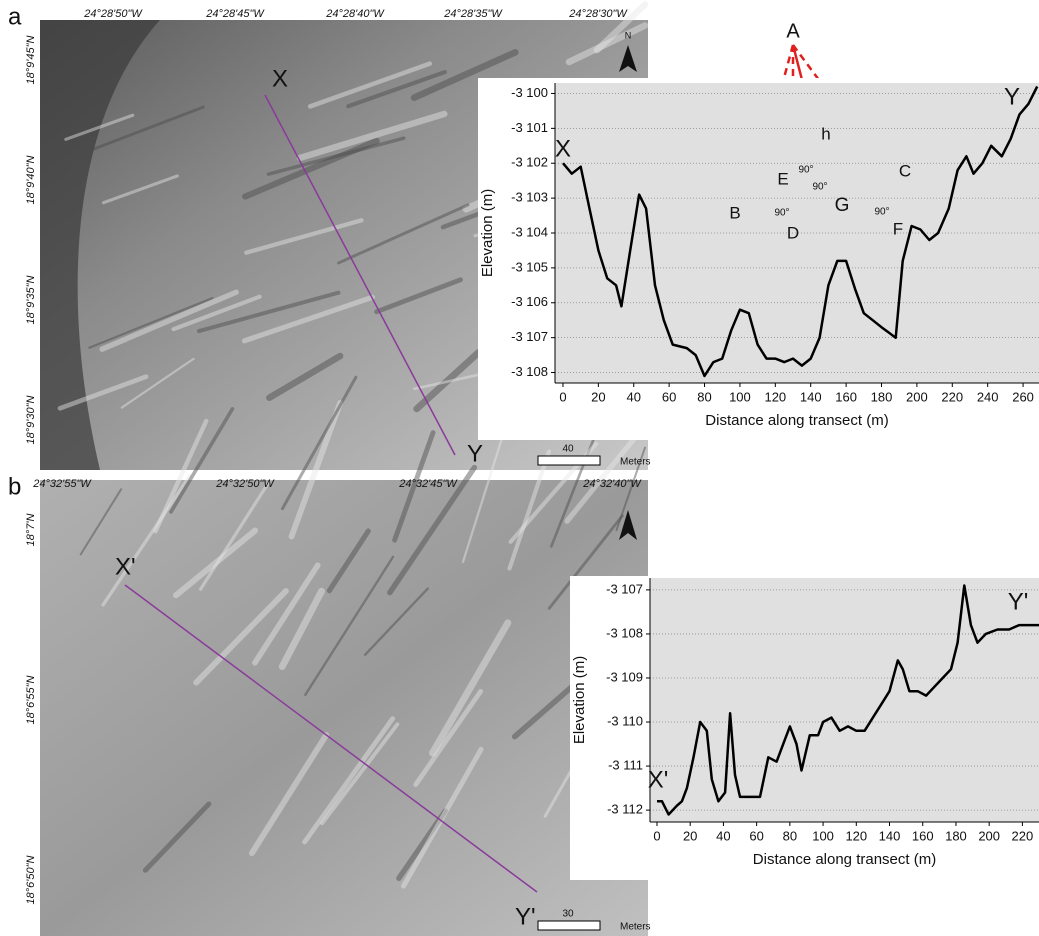  Describe the element at coordinates (31, 179) in the screenshot. I see `latitude-label: 18°9'40"N` at that location.